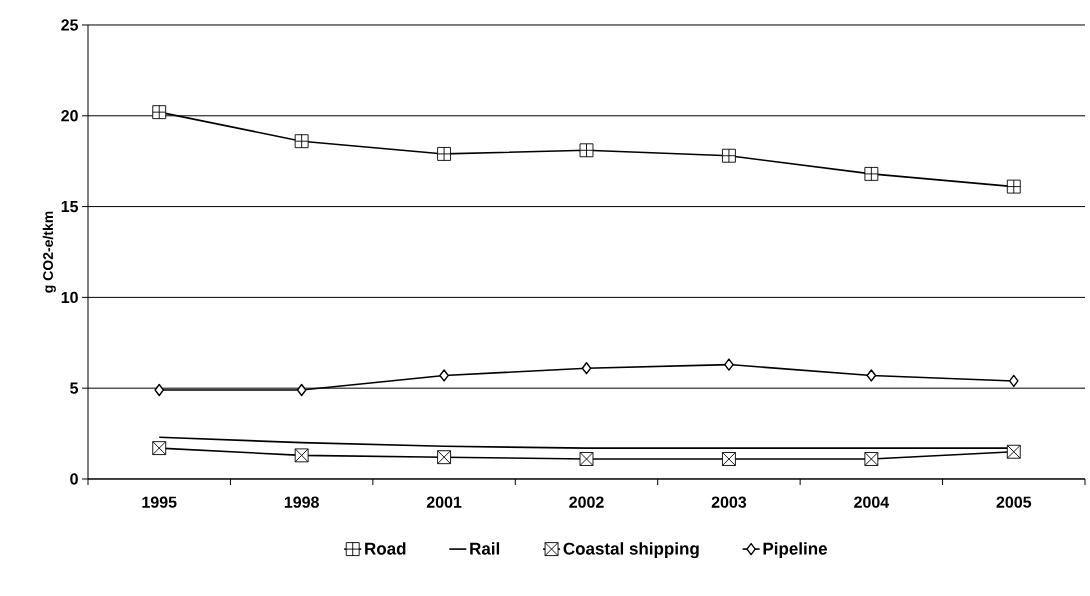  Describe the element at coordinates (444, 502) in the screenshot. I see `x-tick-label: 2001` at that location.